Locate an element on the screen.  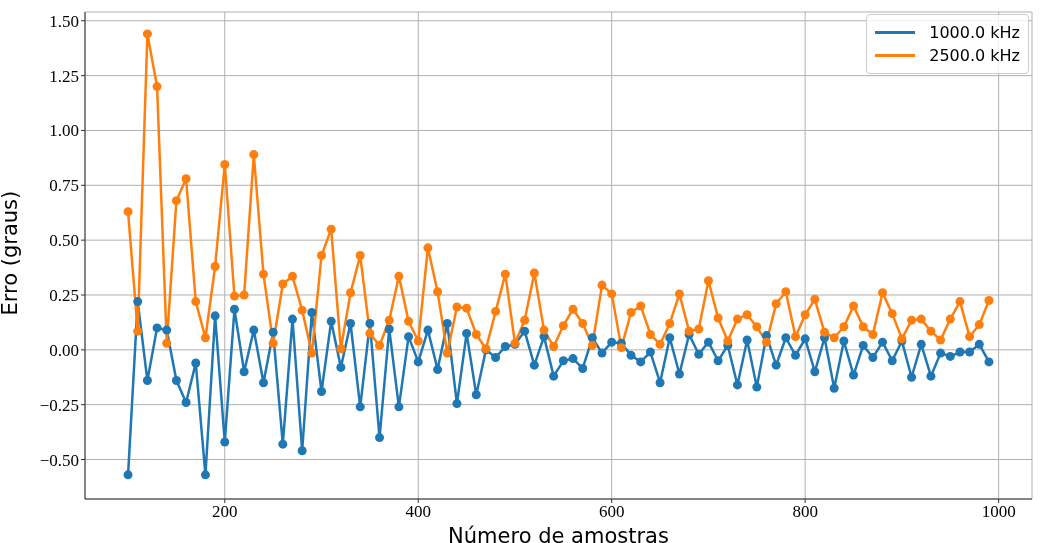
x-axis-title: Número de amostras is located at coordinates (558, 533).